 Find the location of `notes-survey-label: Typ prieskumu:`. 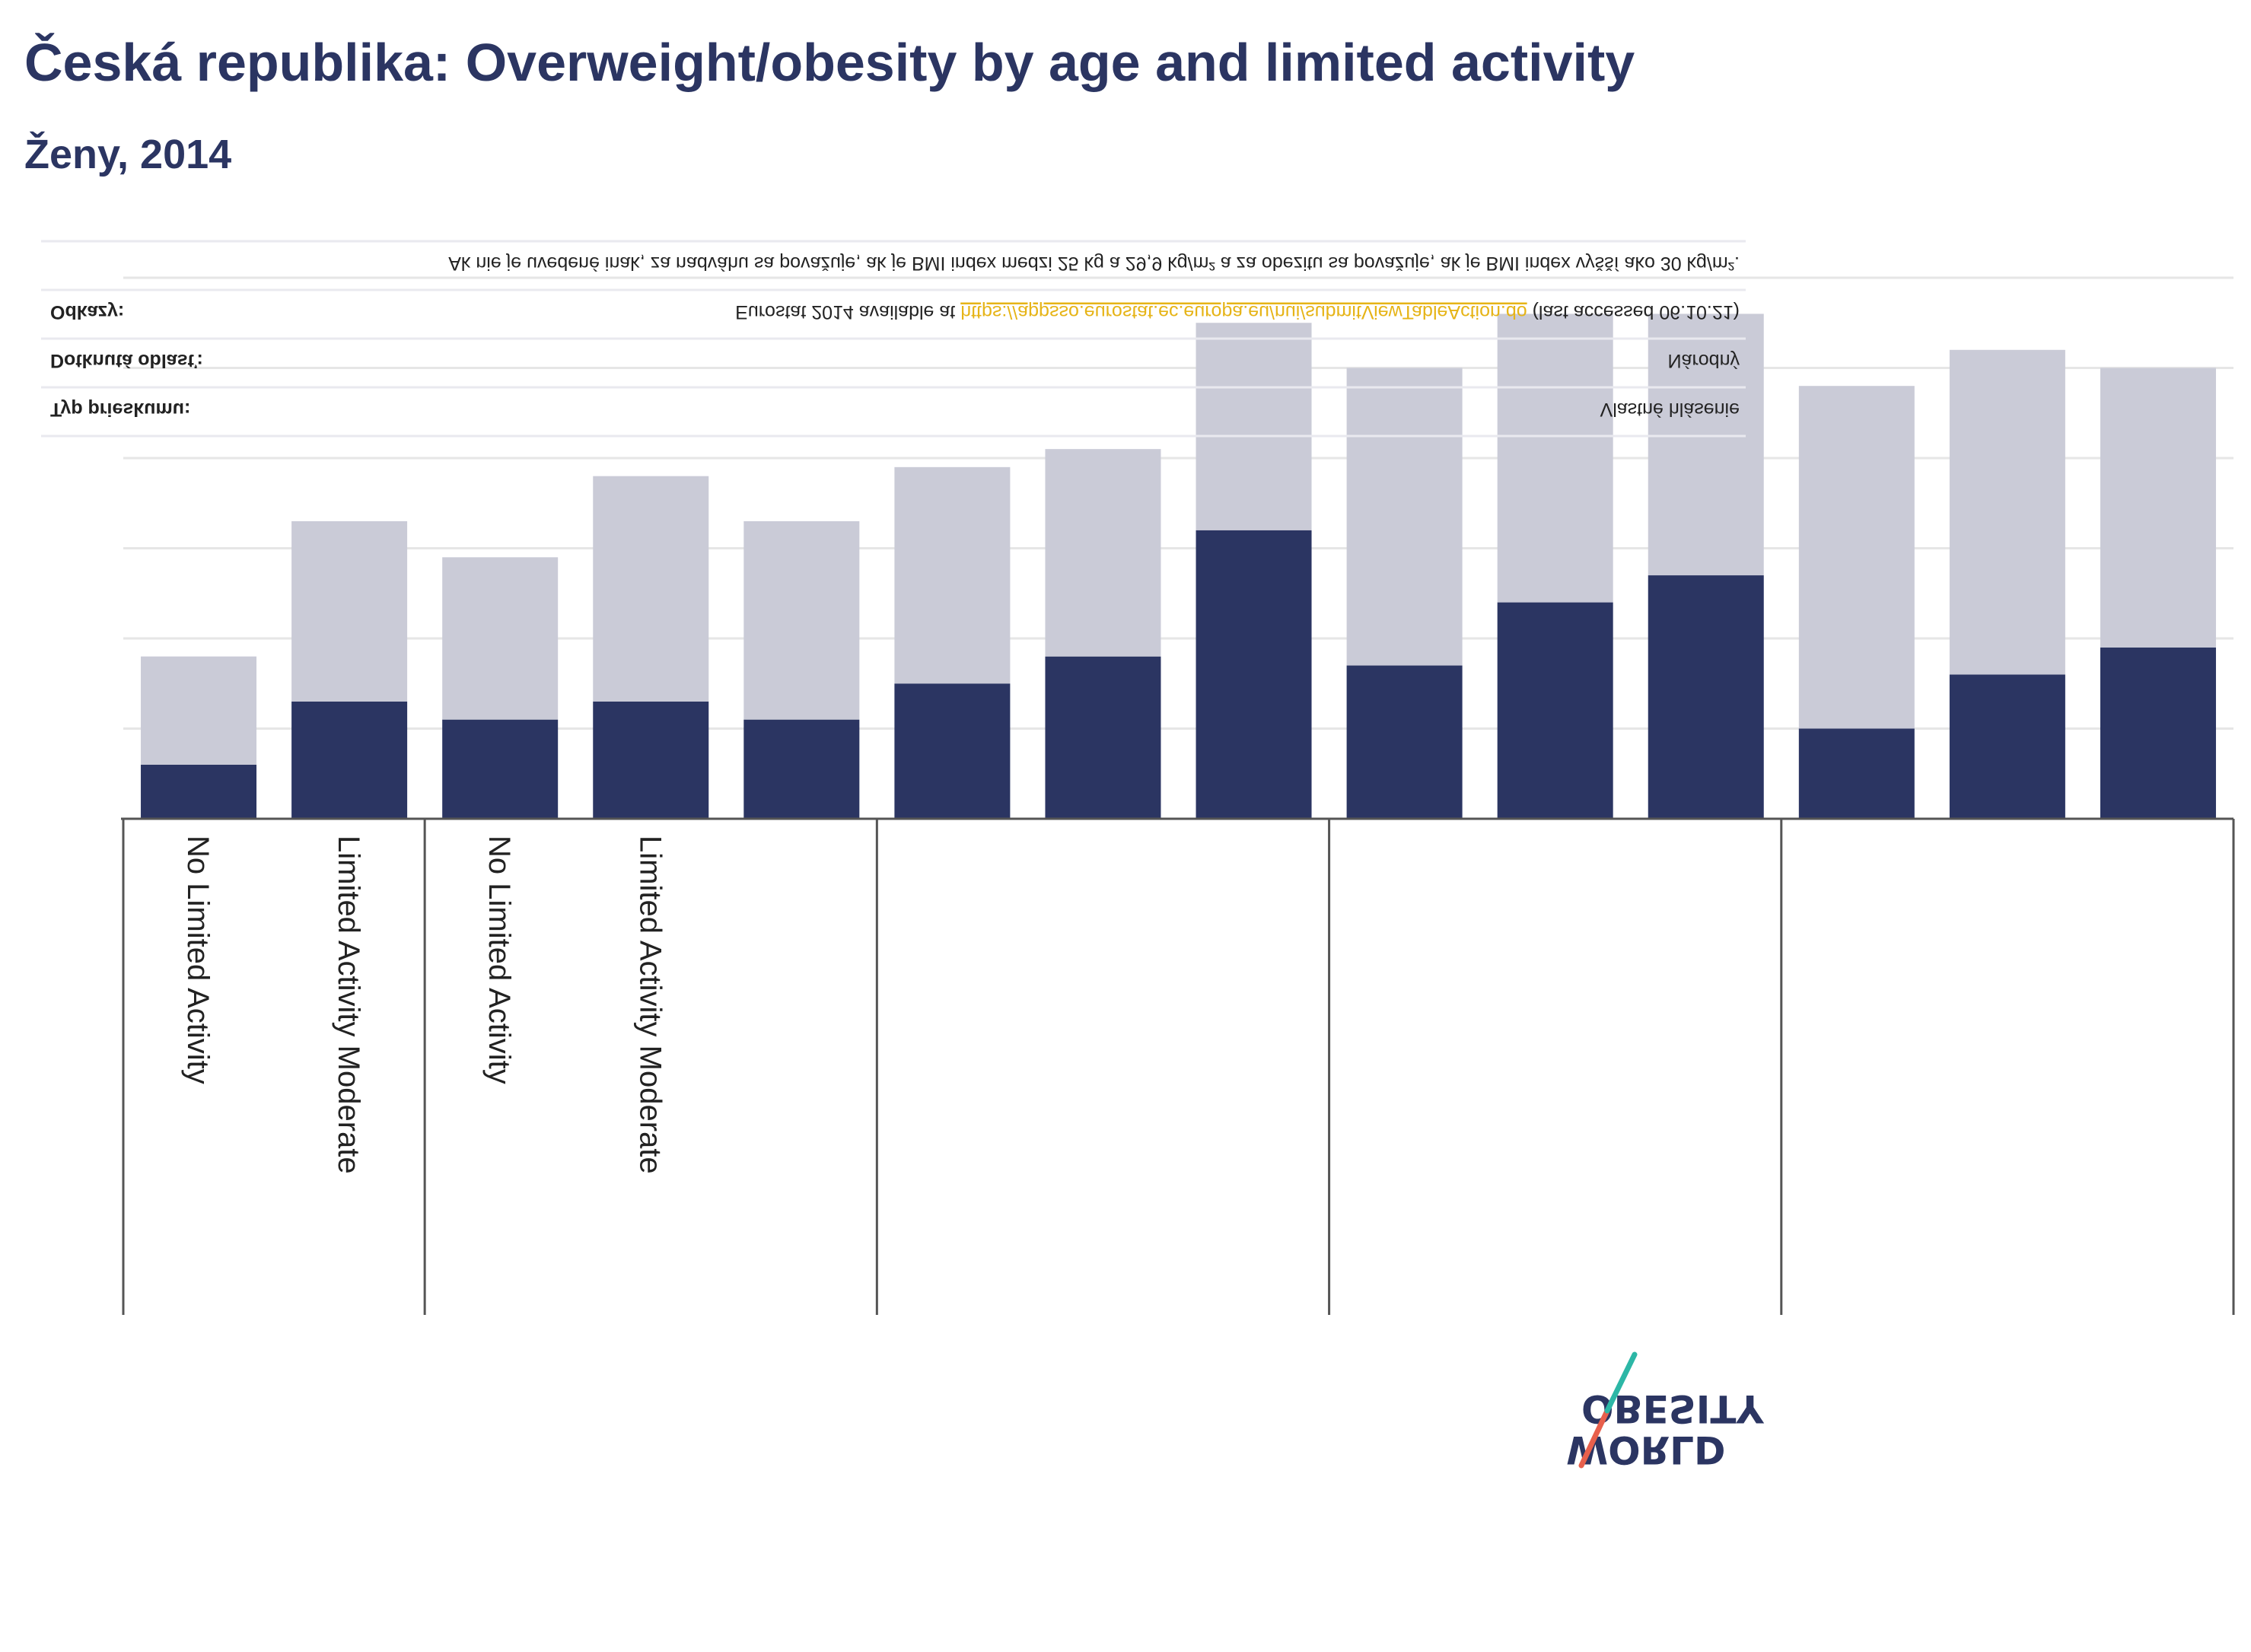

notes-survey-label: Typ prieskumu: is located at coordinates (120, 409).